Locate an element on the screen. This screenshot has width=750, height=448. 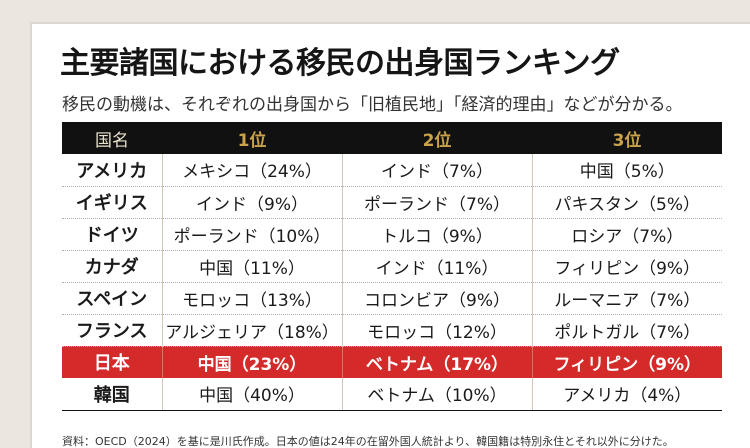
rank-3-cell: ポルトガル（7%） is located at coordinates (626, 330).